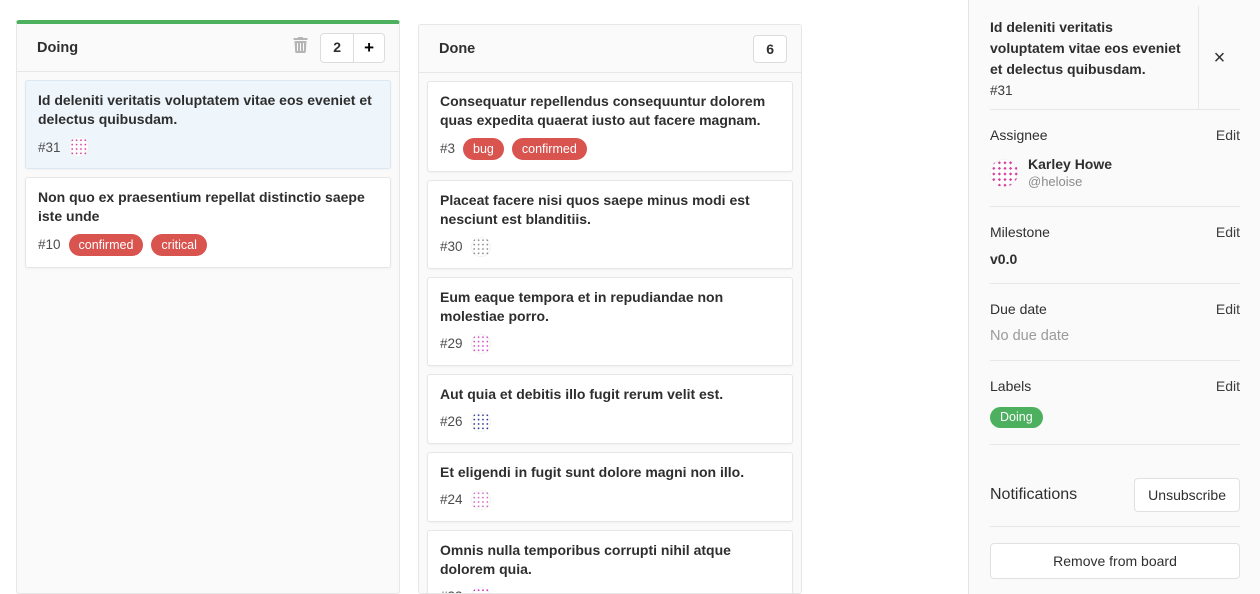 This screenshot has height=594, width=1260. I want to click on issue-meta: #31, so click(208, 147).